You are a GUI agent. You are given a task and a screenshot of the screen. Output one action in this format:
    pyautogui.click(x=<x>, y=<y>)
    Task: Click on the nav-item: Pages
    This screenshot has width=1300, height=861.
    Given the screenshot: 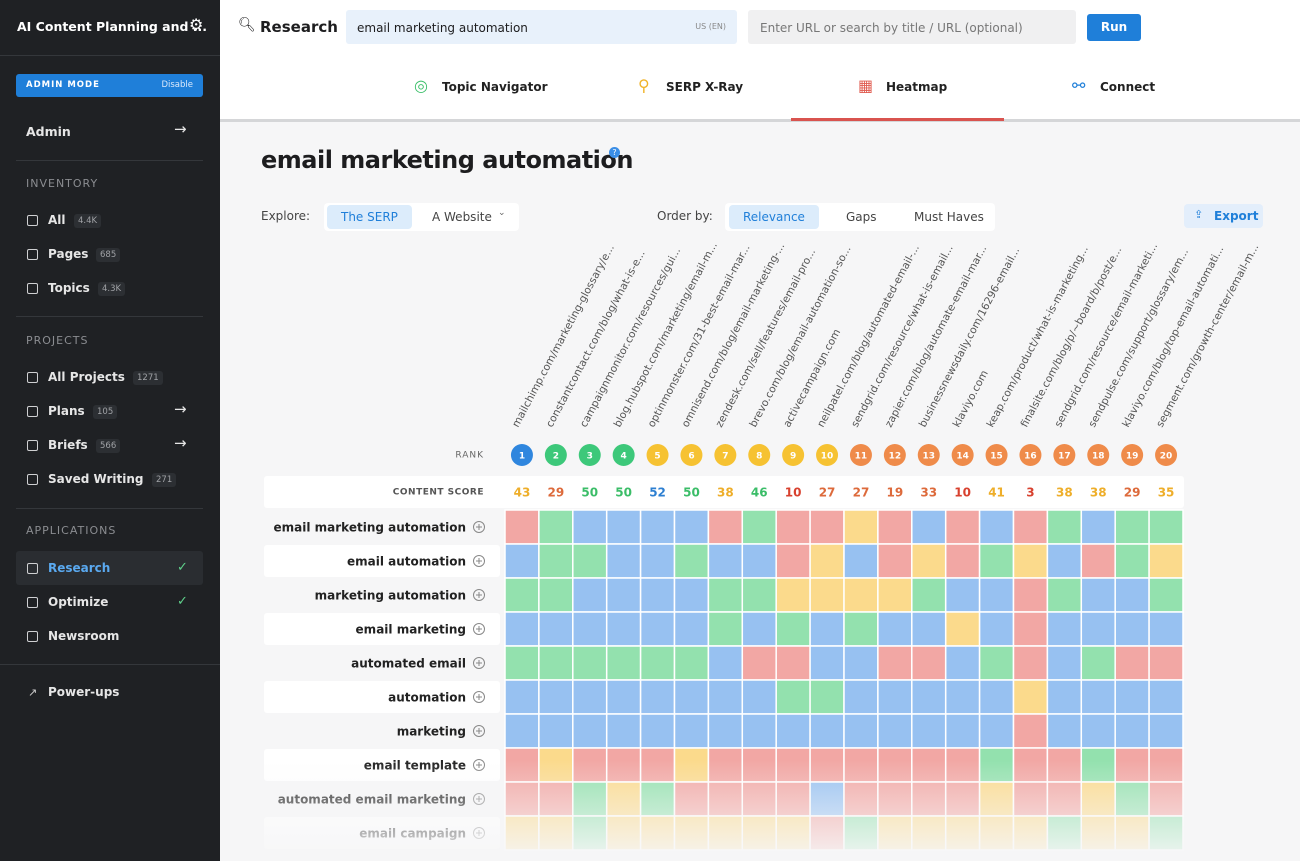 What is the action you would take?
    pyautogui.click(x=68, y=254)
    